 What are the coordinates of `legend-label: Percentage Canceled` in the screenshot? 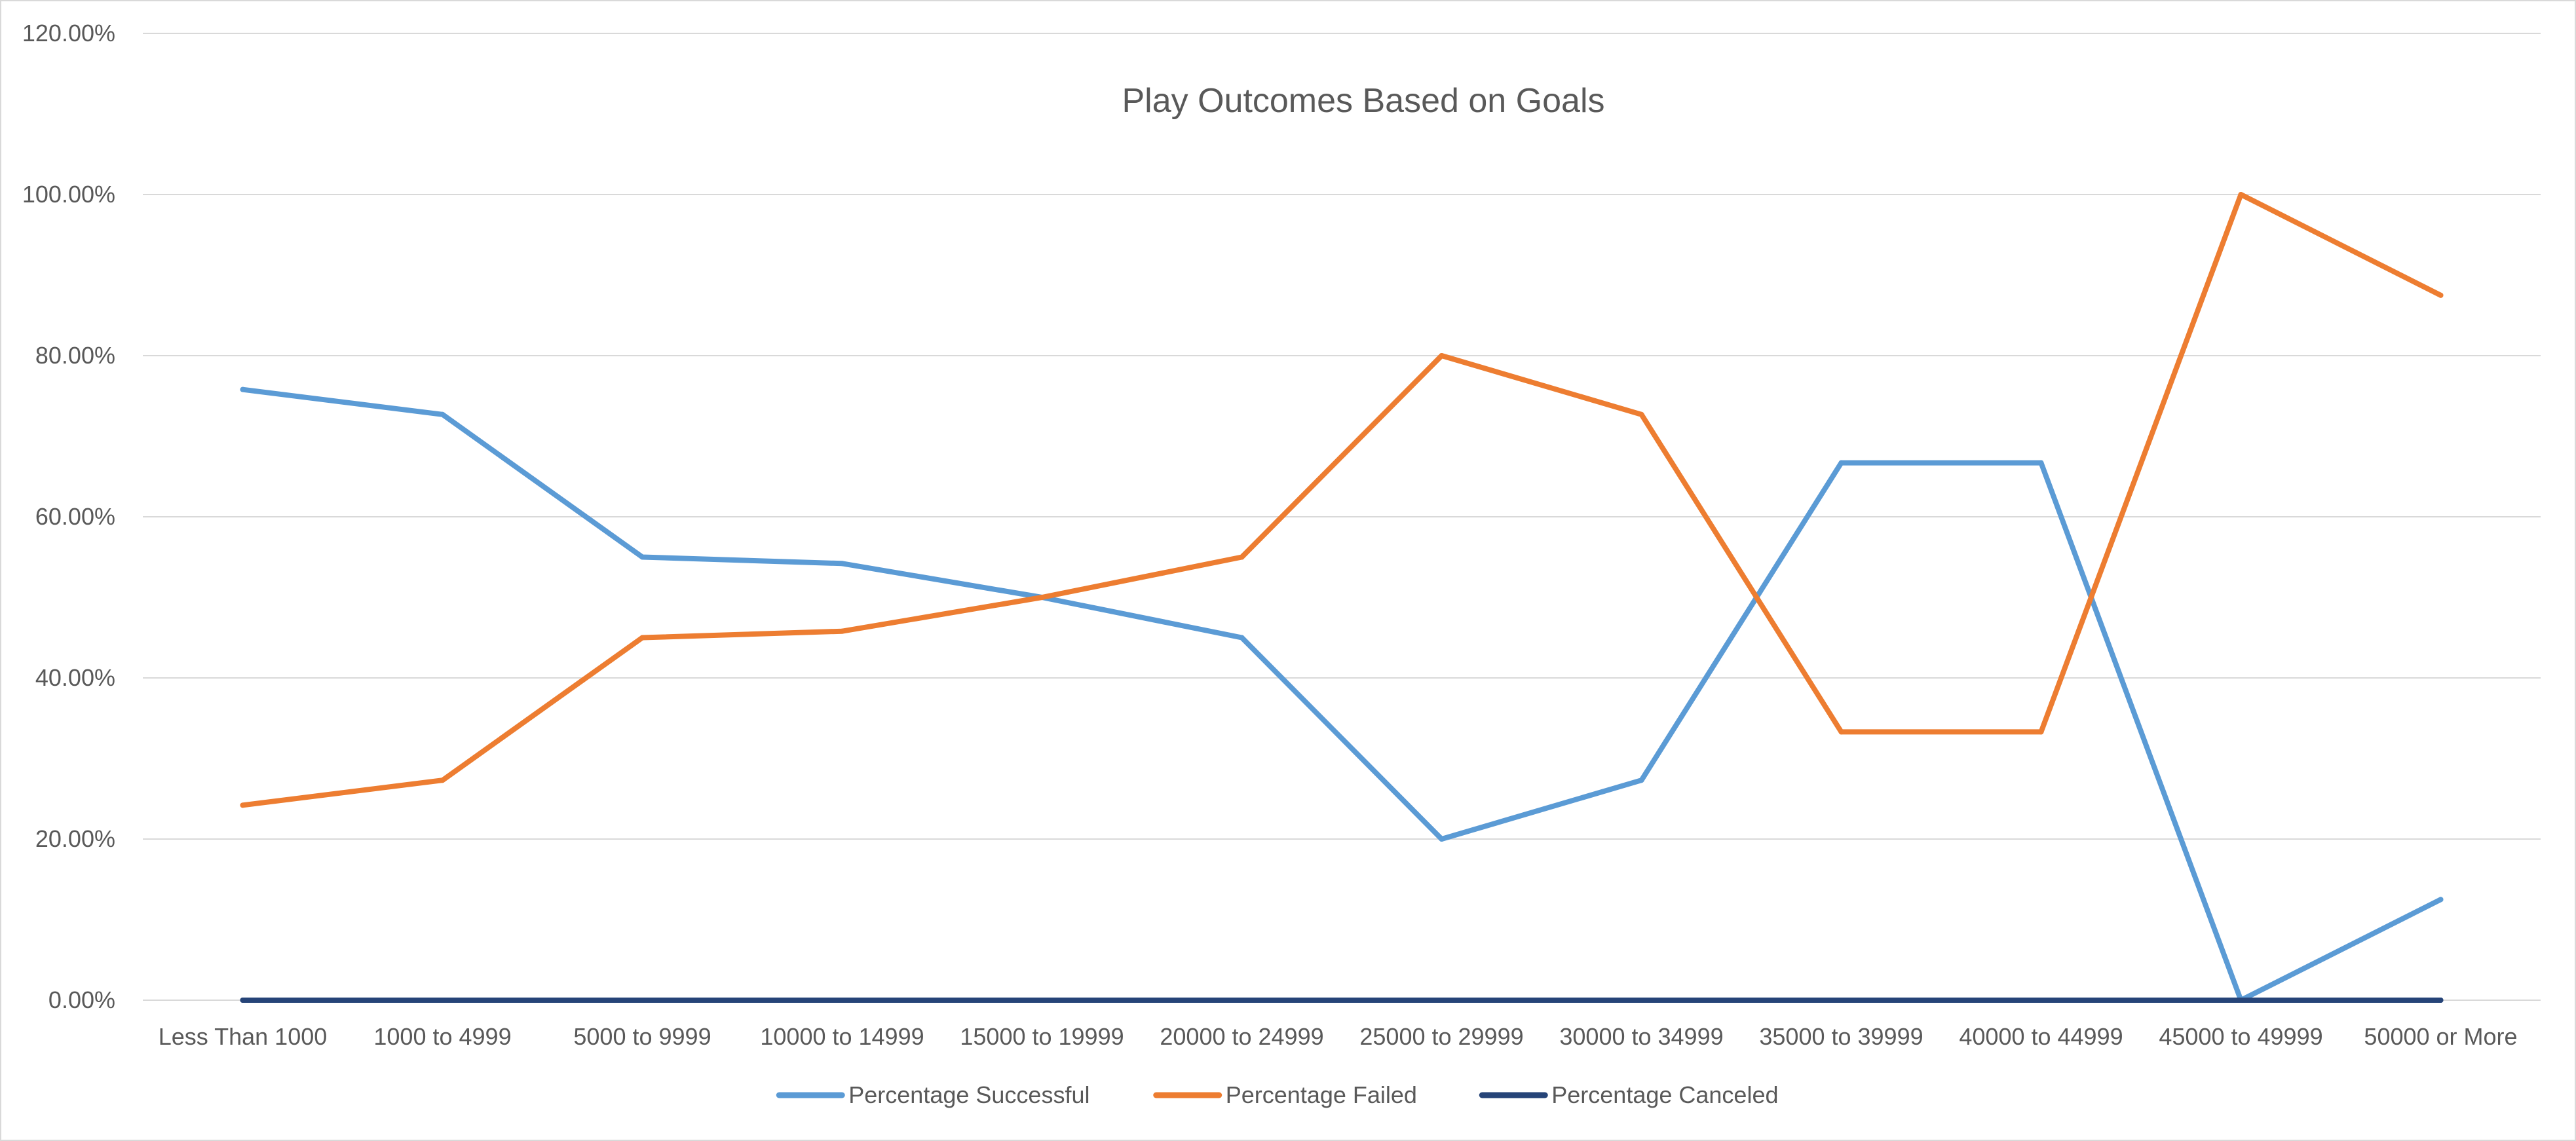 It's located at (1664, 1094).